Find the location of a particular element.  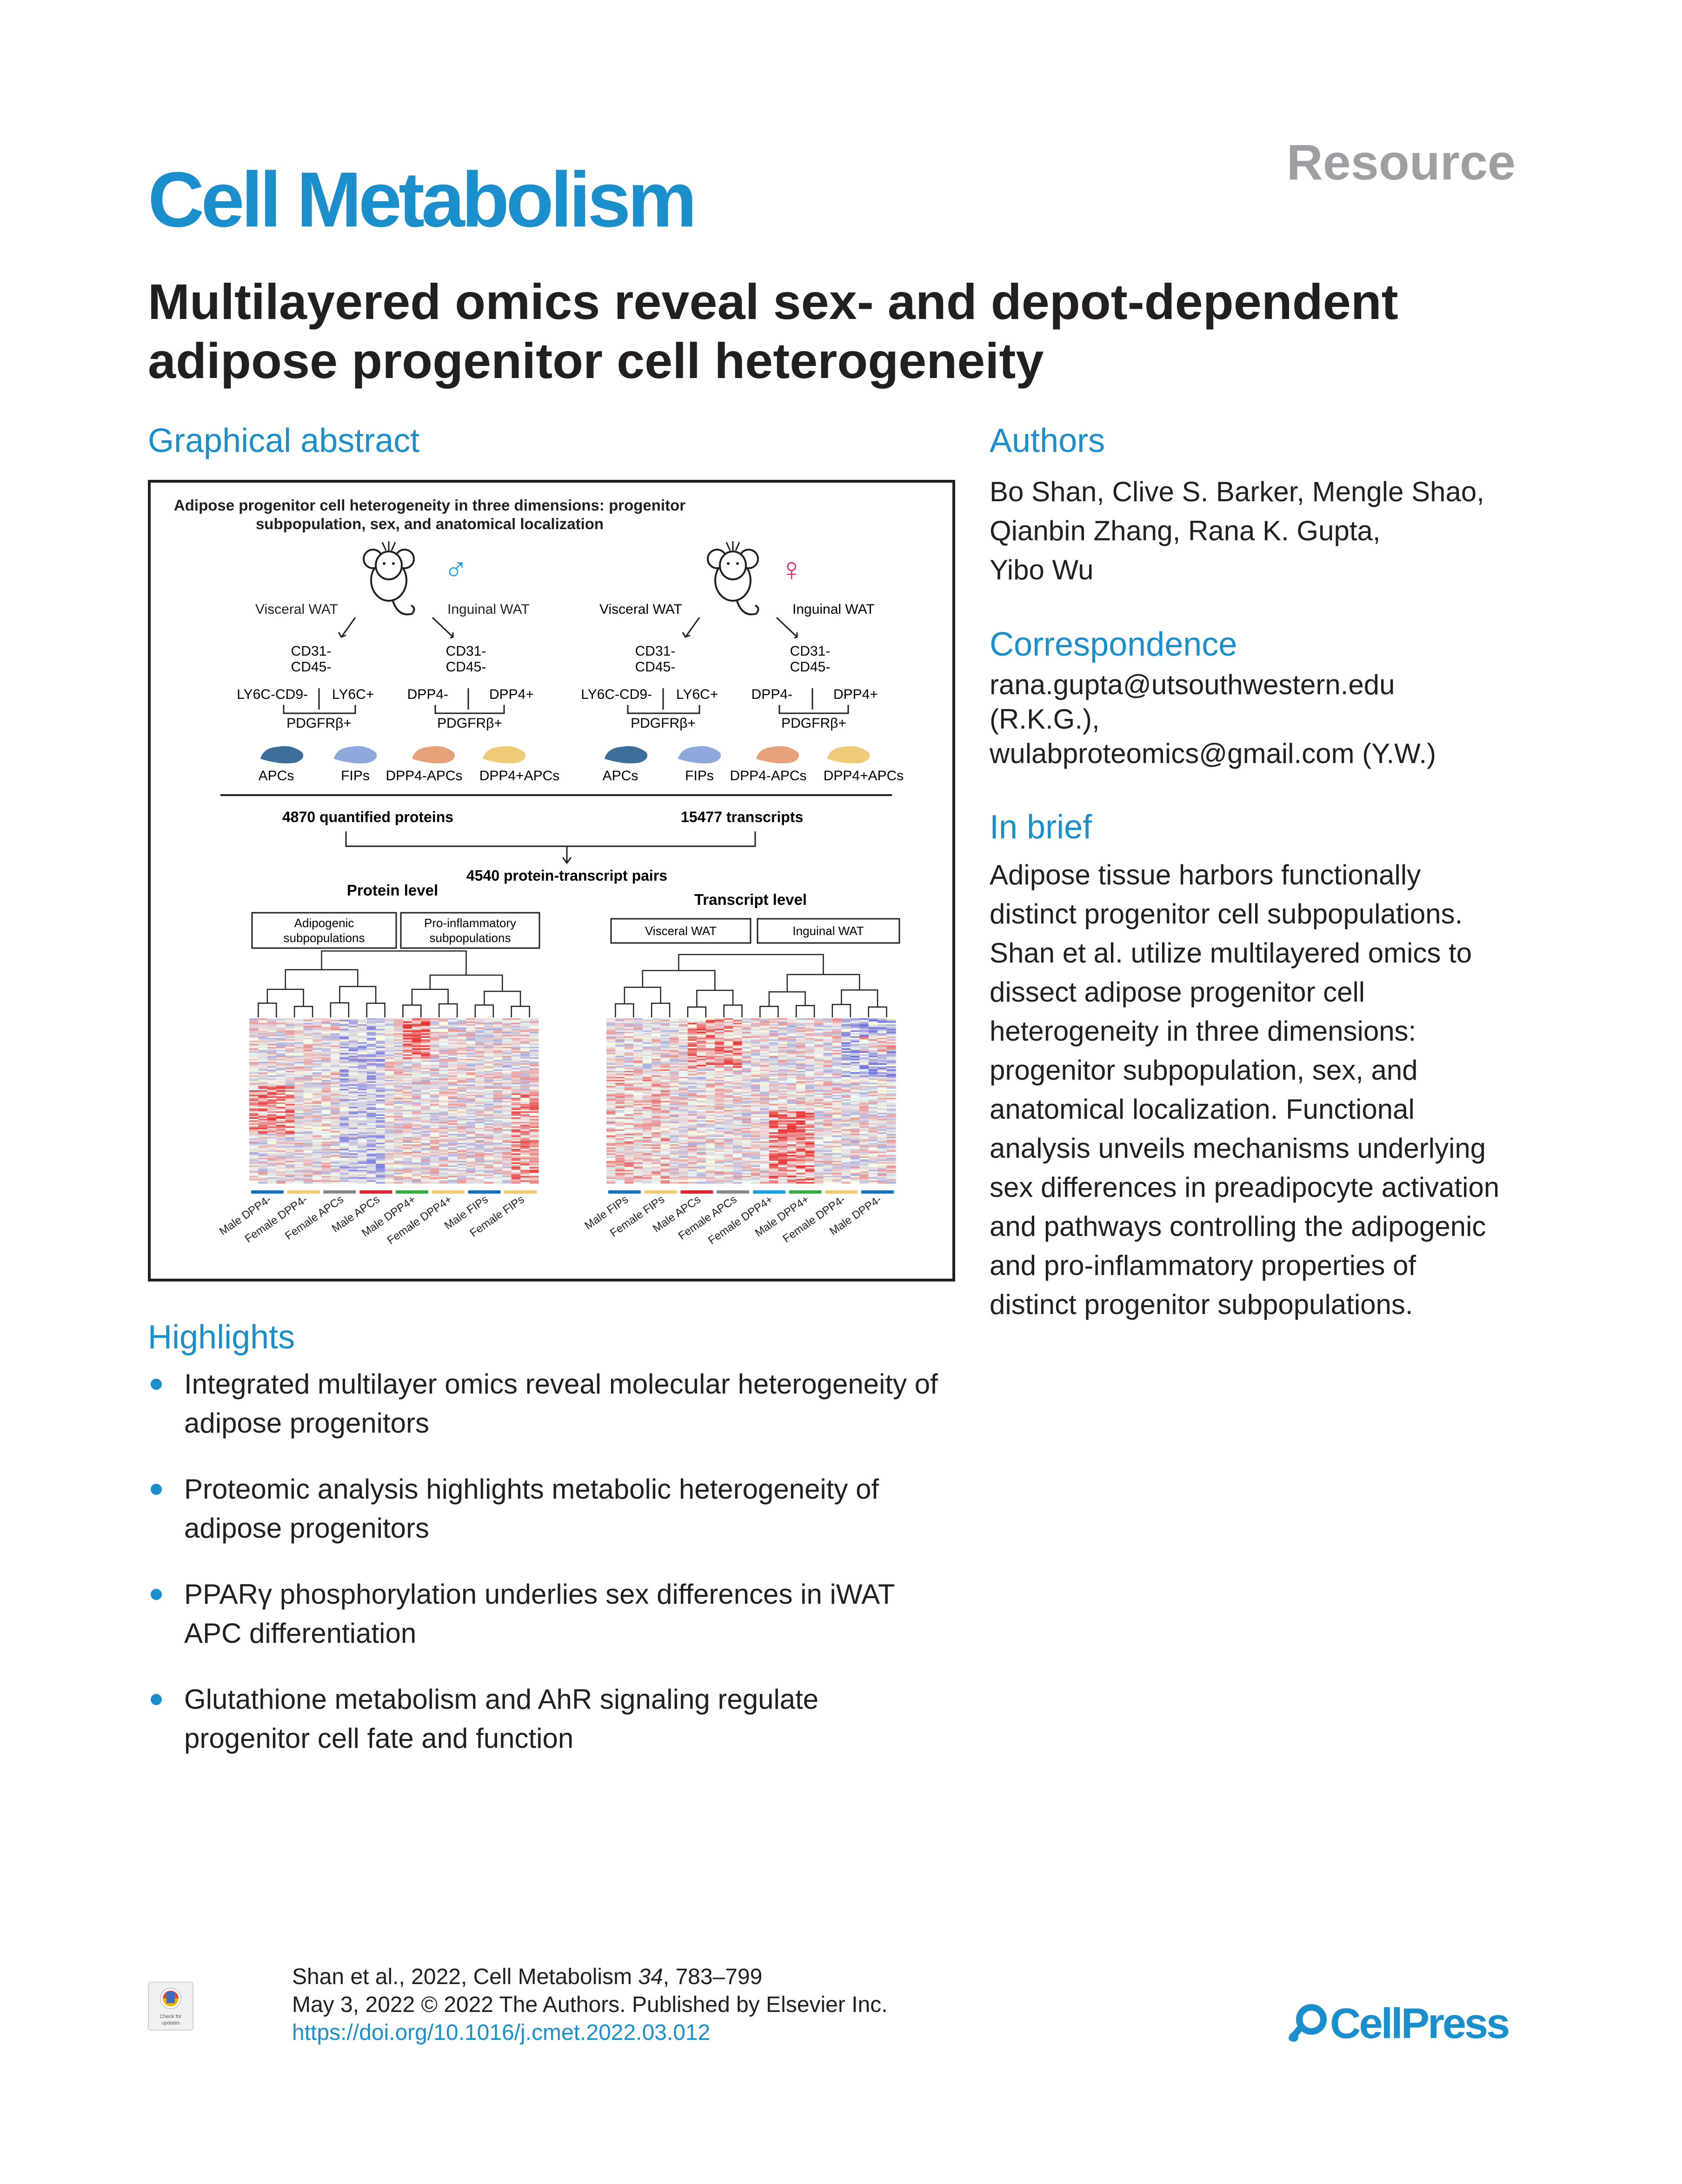

sample-label: Female DPP4+ is located at coordinates (740, 1220).